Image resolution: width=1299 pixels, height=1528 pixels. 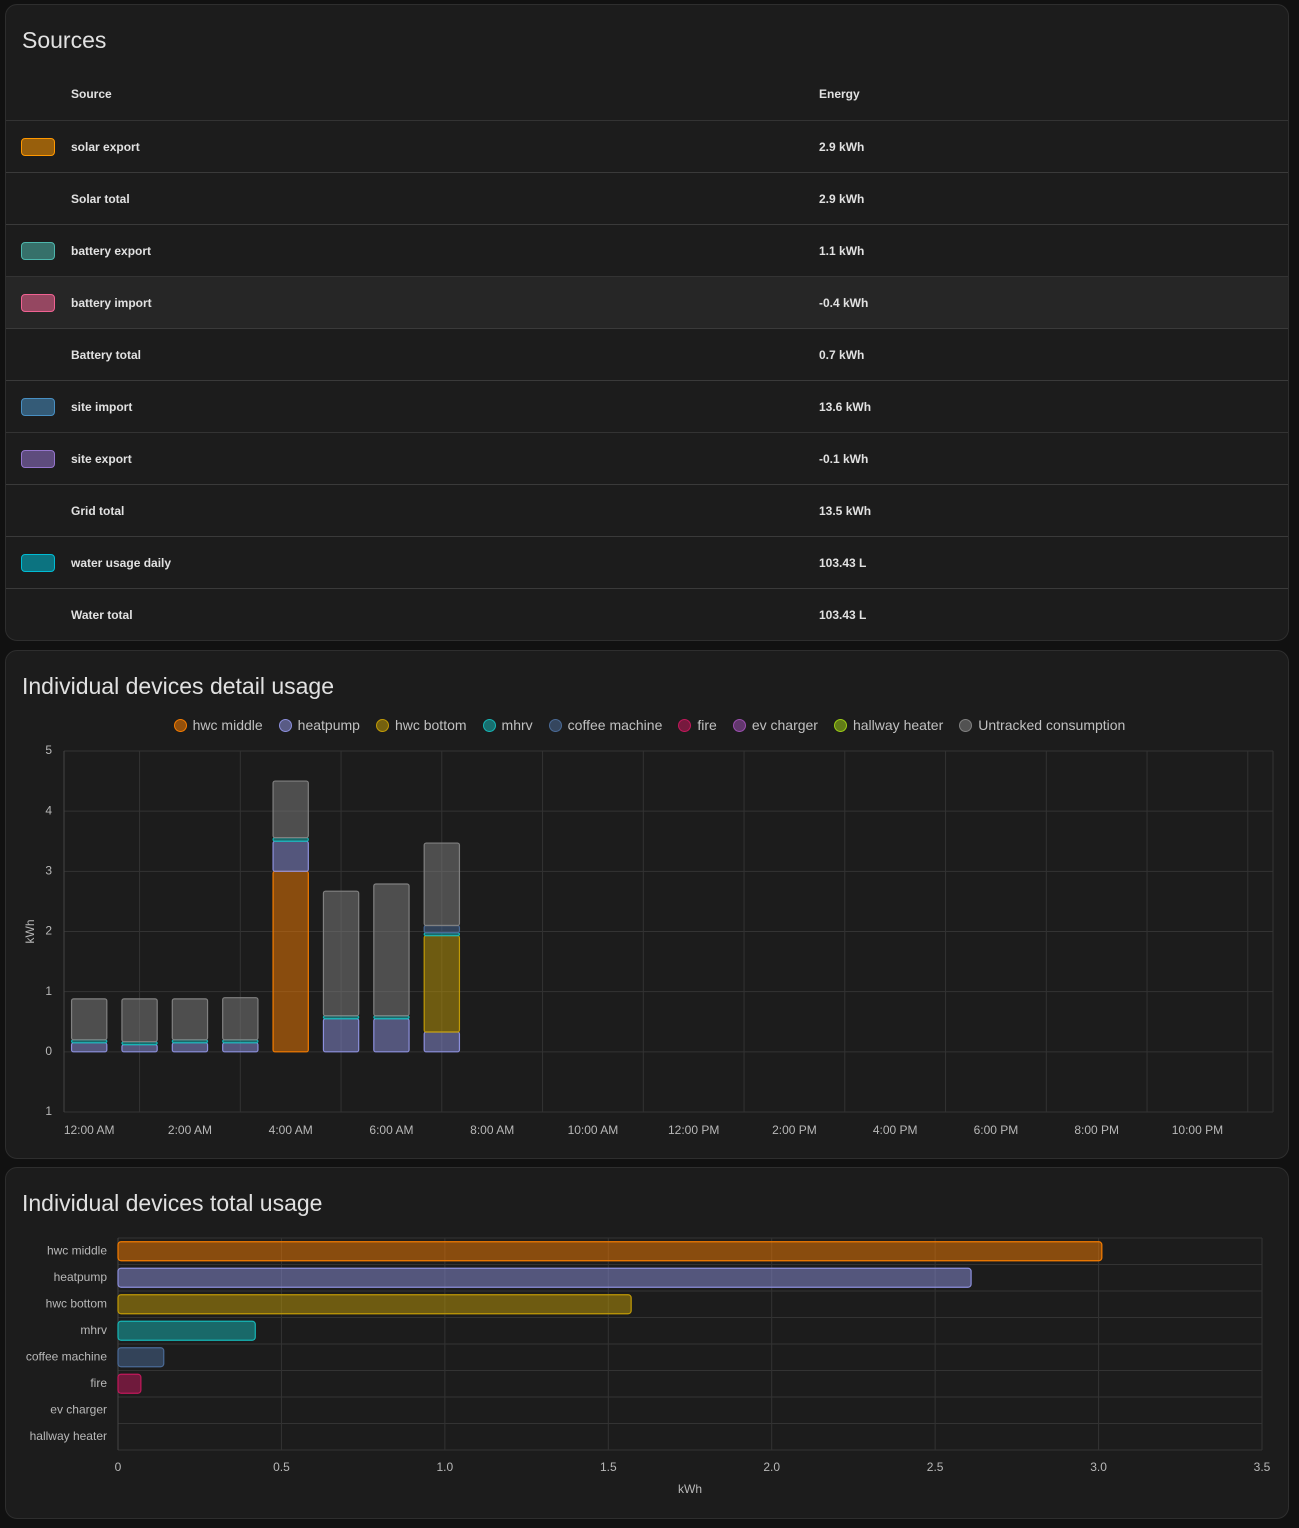 I want to click on x-tick-label: 3.5, so click(x=1262, y=1467).